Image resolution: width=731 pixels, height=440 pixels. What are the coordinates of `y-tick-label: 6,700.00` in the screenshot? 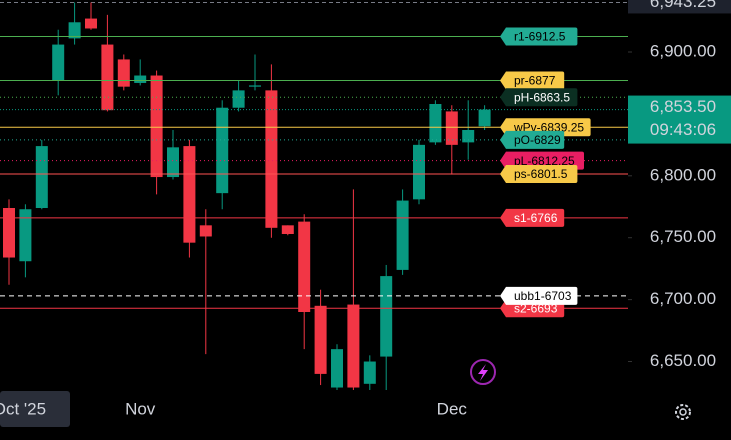 It's located at (683, 298).